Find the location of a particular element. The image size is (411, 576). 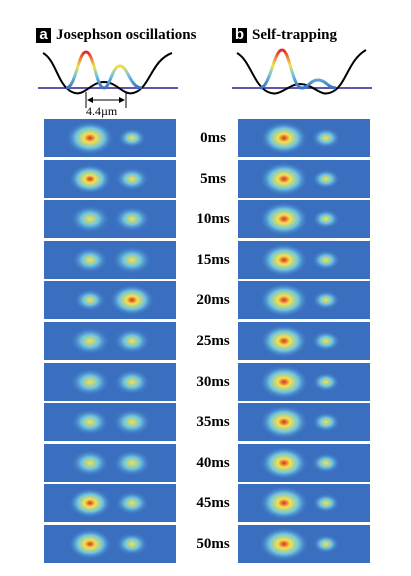

schematic-a-wavepacket is located at coordinates (104, 70).